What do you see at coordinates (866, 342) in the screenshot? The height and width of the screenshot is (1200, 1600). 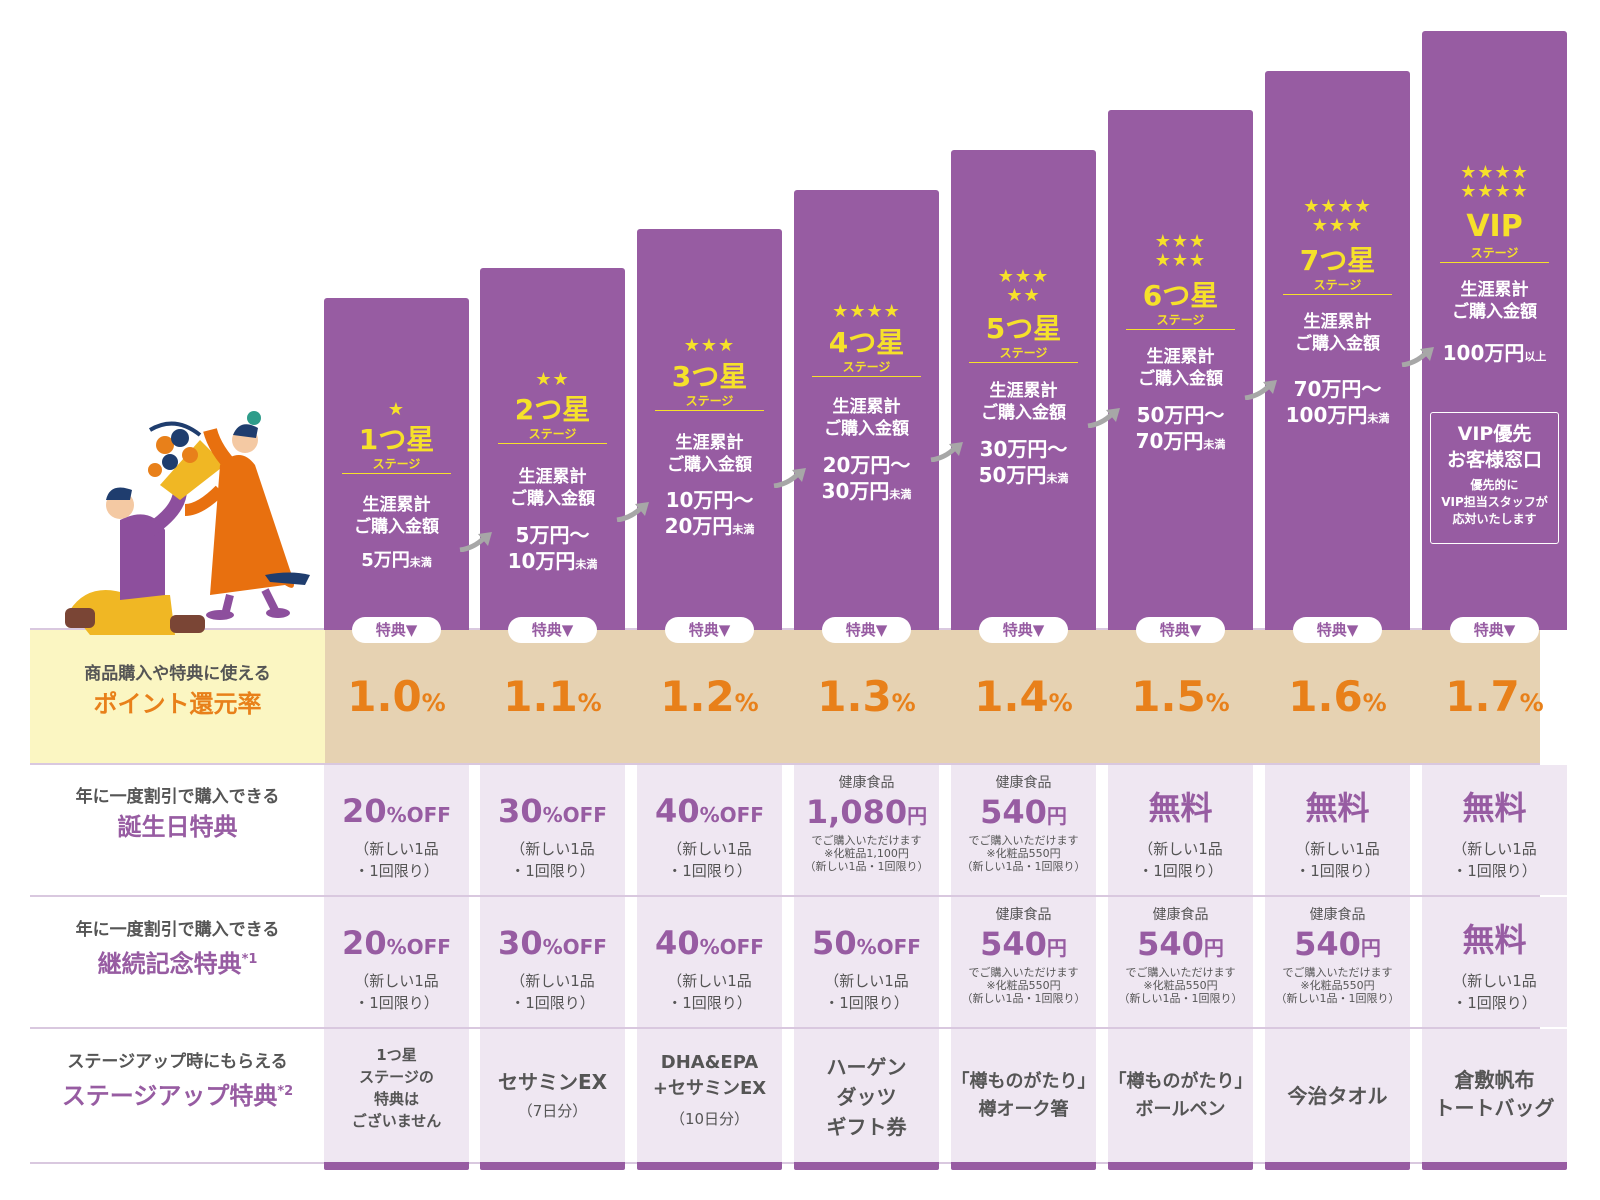 I see `stage-name: 4つ星` at bounding box center [866, 342].